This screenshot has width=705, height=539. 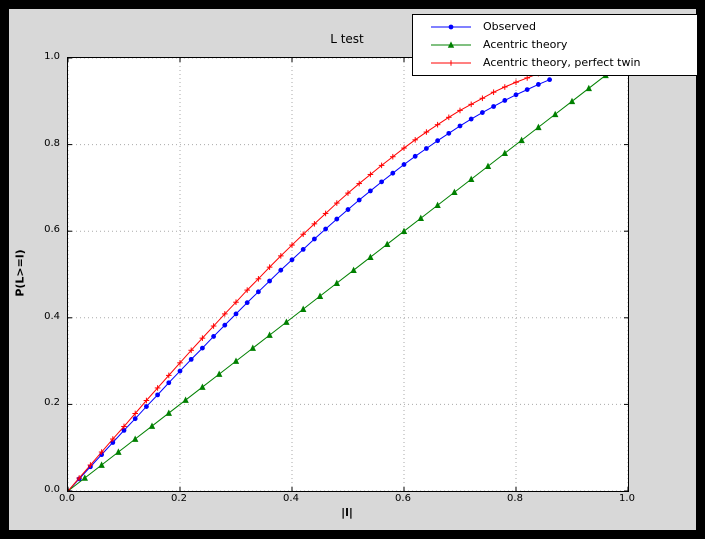 I want to click on chart-title: L test, so click(x=347, y=39).